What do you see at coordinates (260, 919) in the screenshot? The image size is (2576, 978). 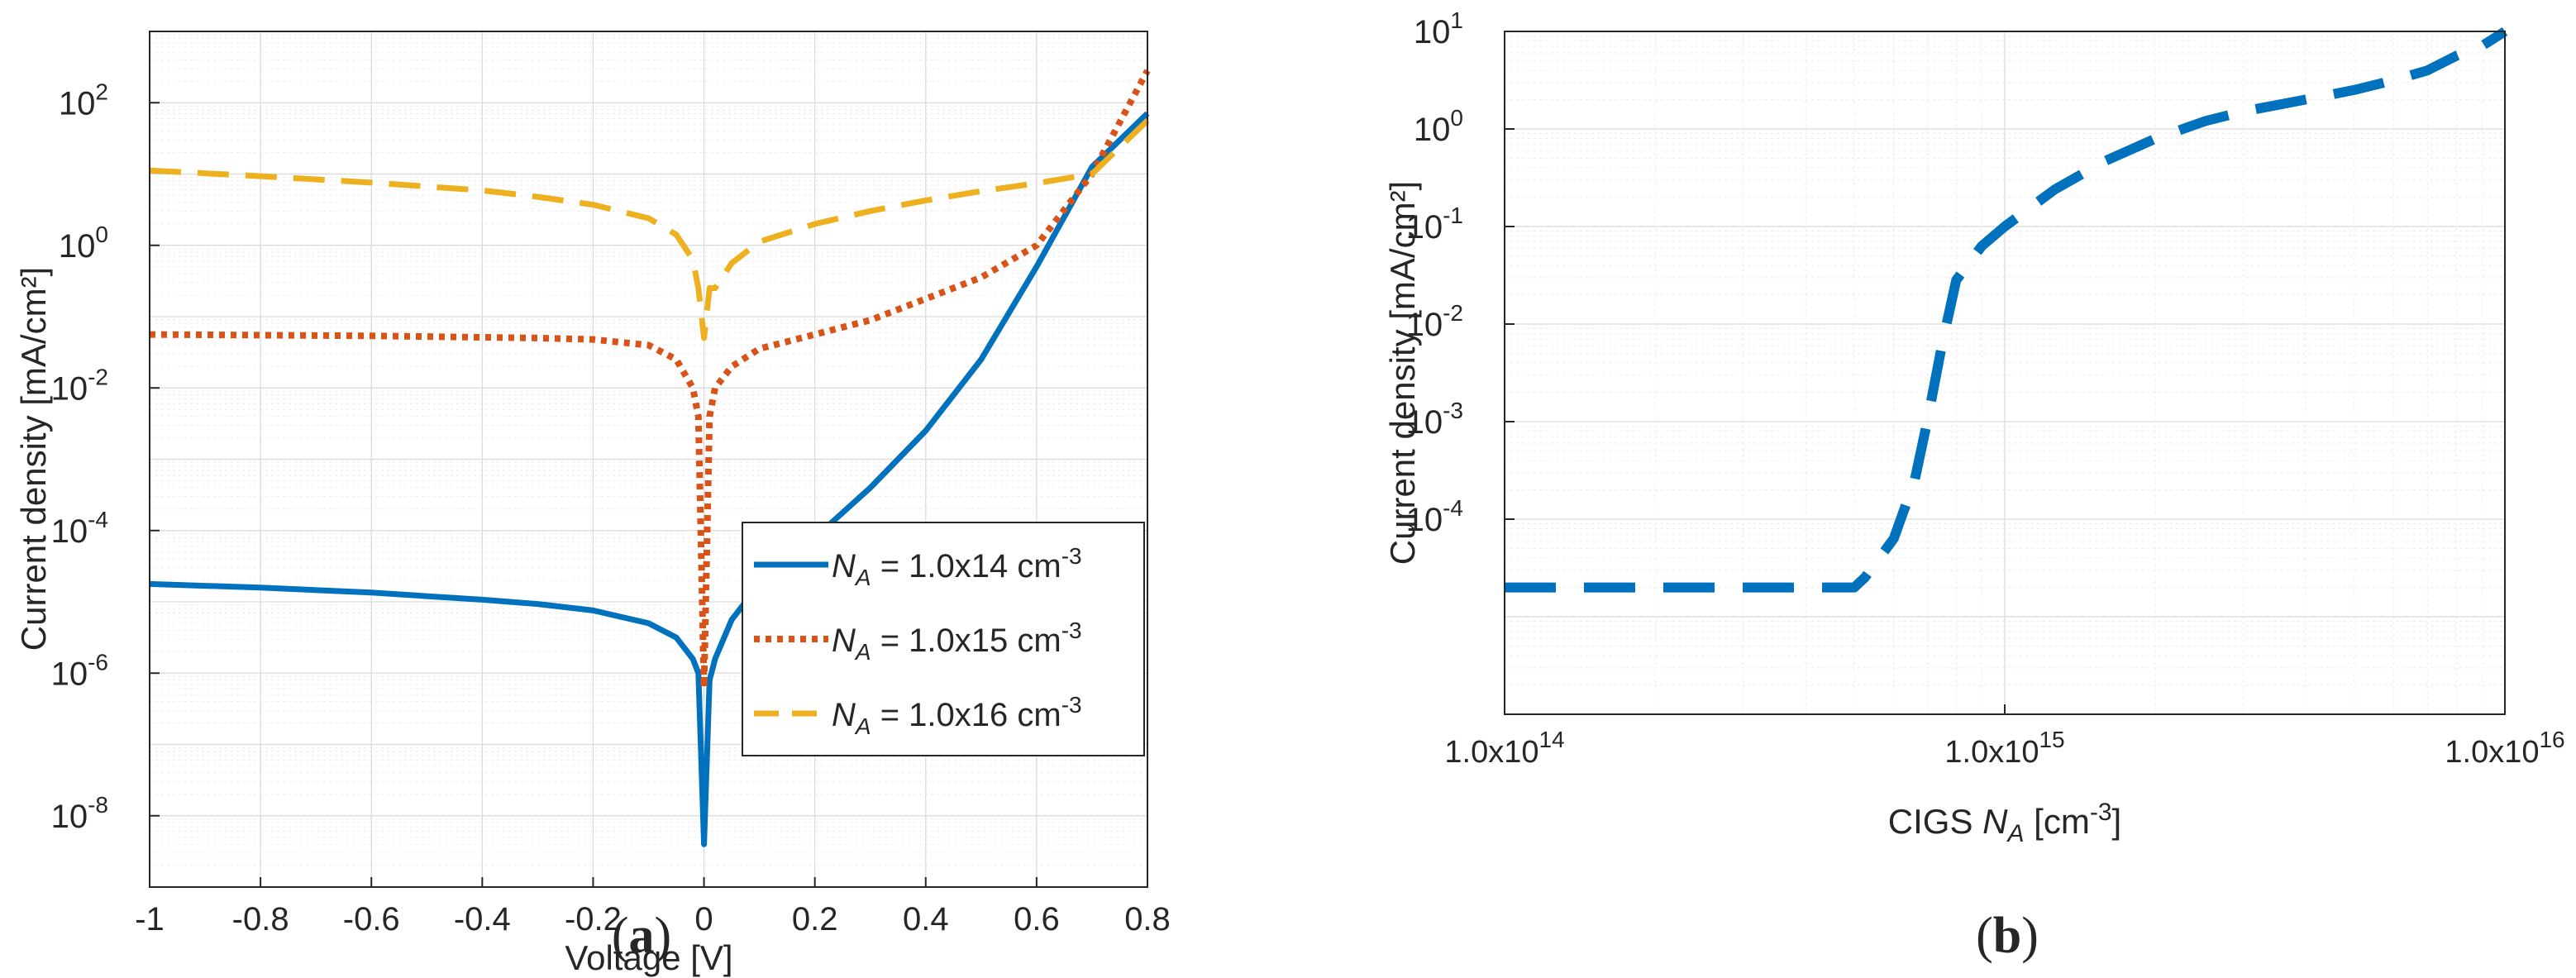 I see `panel-a-x-tick-label: -0.8` at bounding box center [260, 919].